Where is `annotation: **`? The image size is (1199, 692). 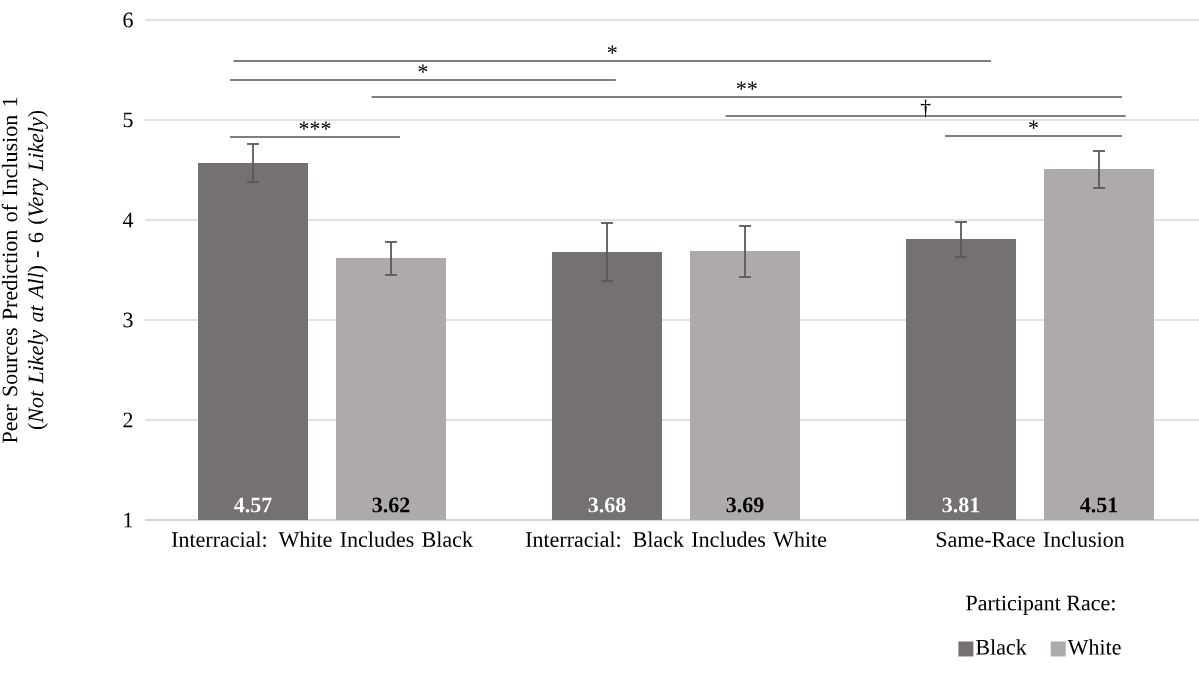 annotation: ** is located at coordinates (746, 85).